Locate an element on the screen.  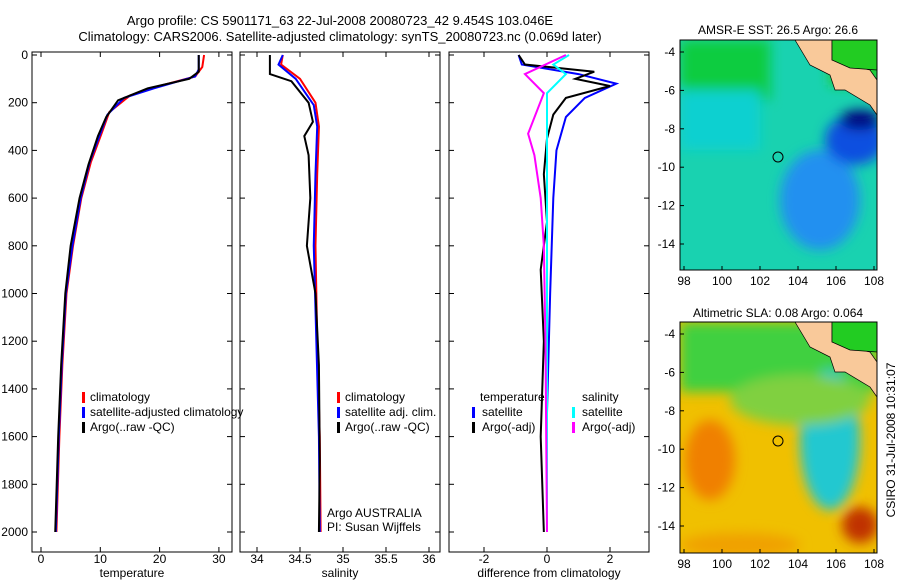
sla-map-frame is located at coordinates (778, 437).